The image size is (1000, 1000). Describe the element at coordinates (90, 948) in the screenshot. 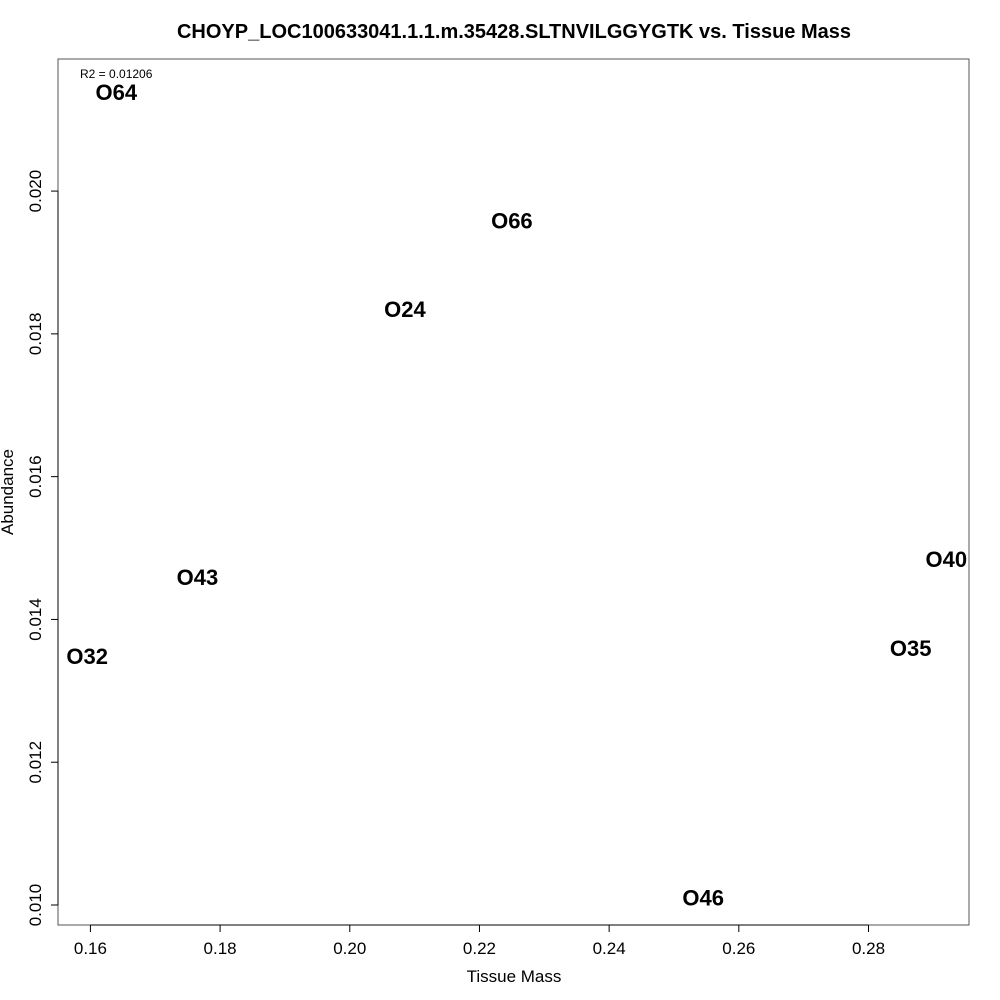

I see `x-tick-label: 0.16` at that location.